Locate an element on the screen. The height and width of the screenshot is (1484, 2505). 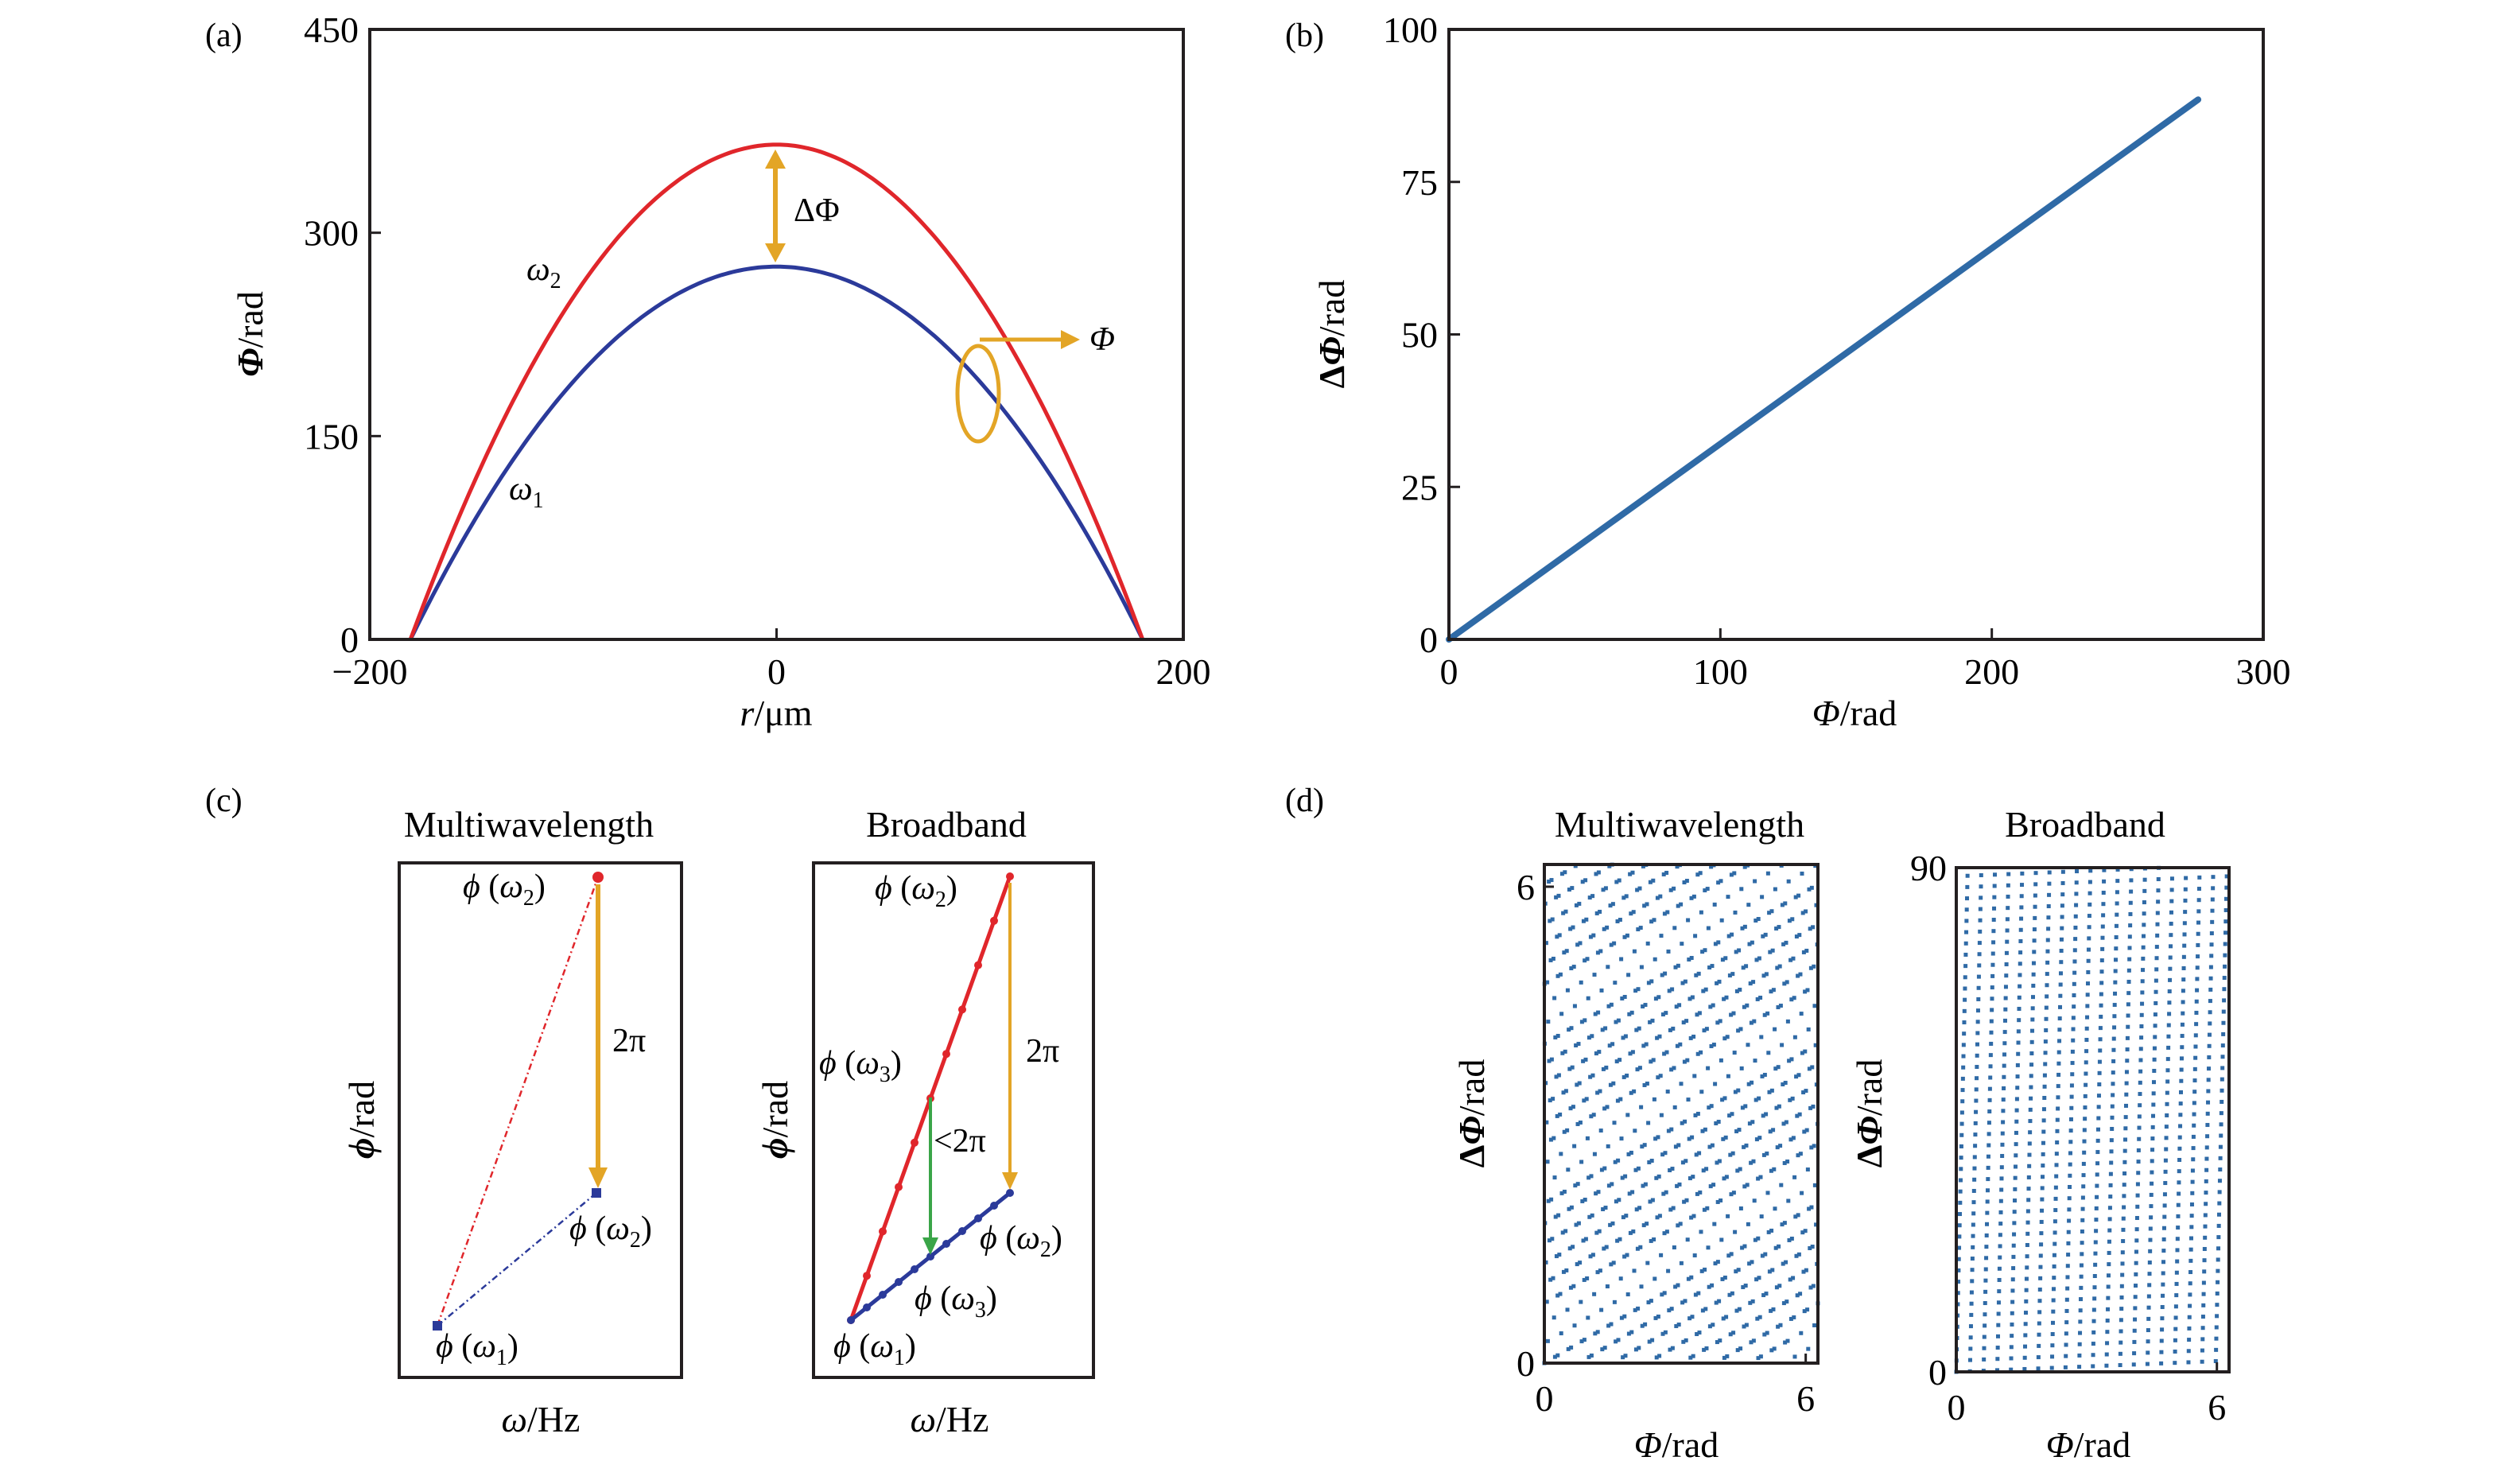
y-tick-label: 25 is located at coordinates (1419, 487).